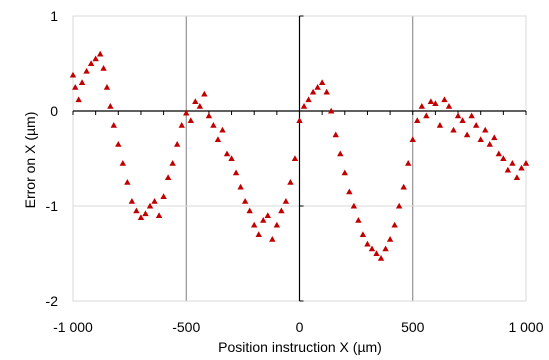 Image resolution: width=549 pixels, height=360 pixels. What do you see at coordinates (525, 327) in the screenshot?
I see `x-tick-label: 1 000` at bounding box center [525, 327].